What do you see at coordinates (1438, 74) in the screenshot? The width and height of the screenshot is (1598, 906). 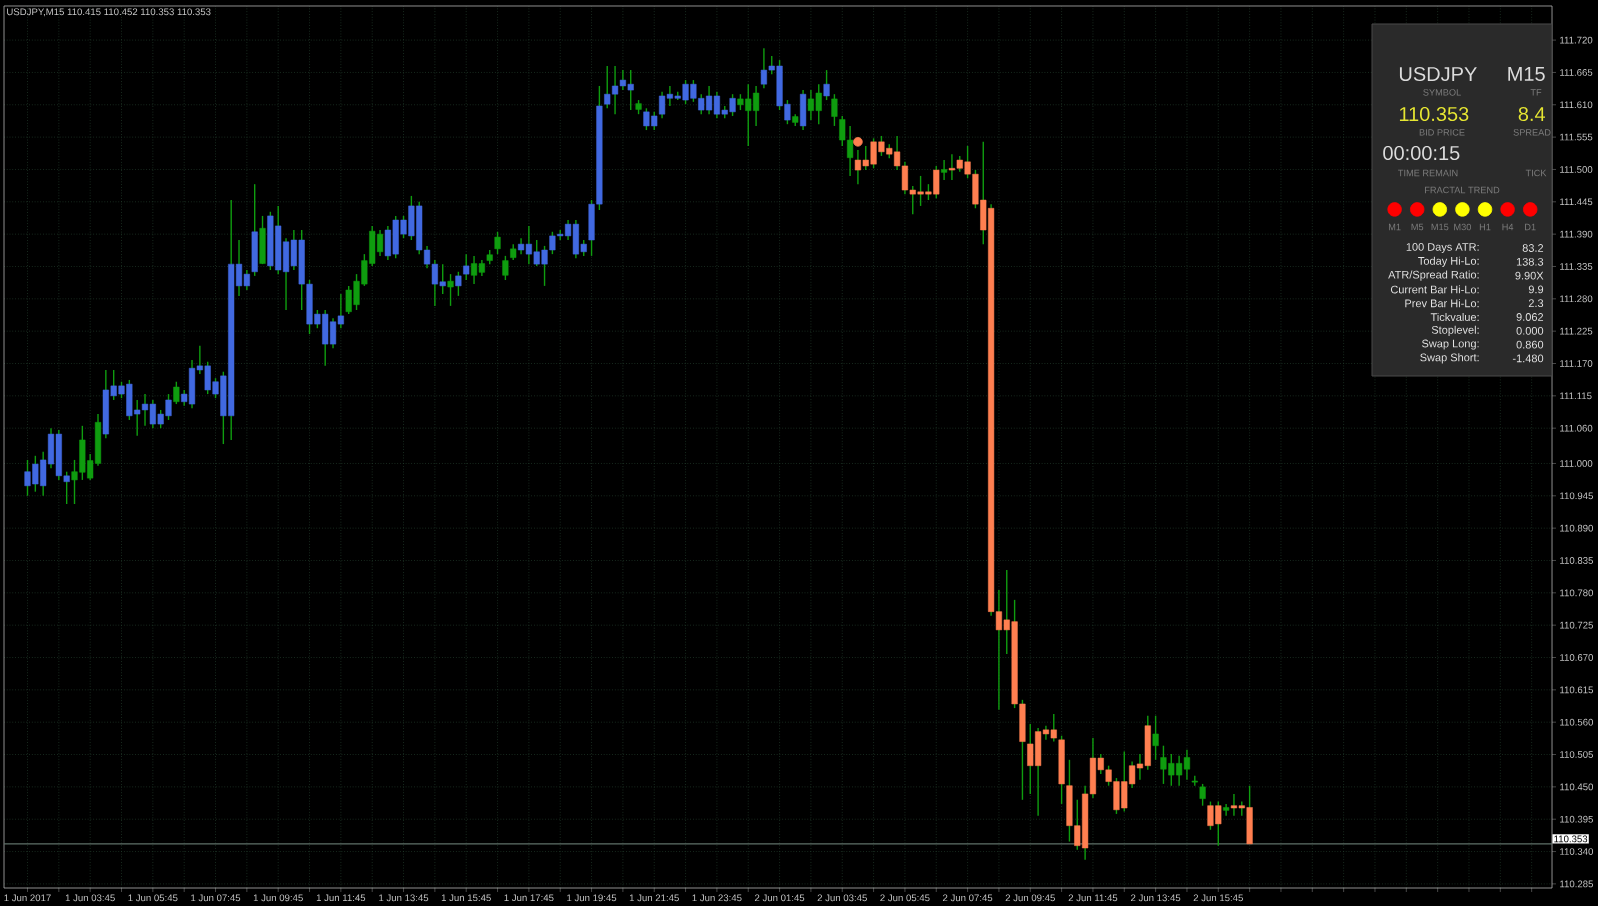 I see `annotation: USDJPY` at bounding box center [1438, 74].